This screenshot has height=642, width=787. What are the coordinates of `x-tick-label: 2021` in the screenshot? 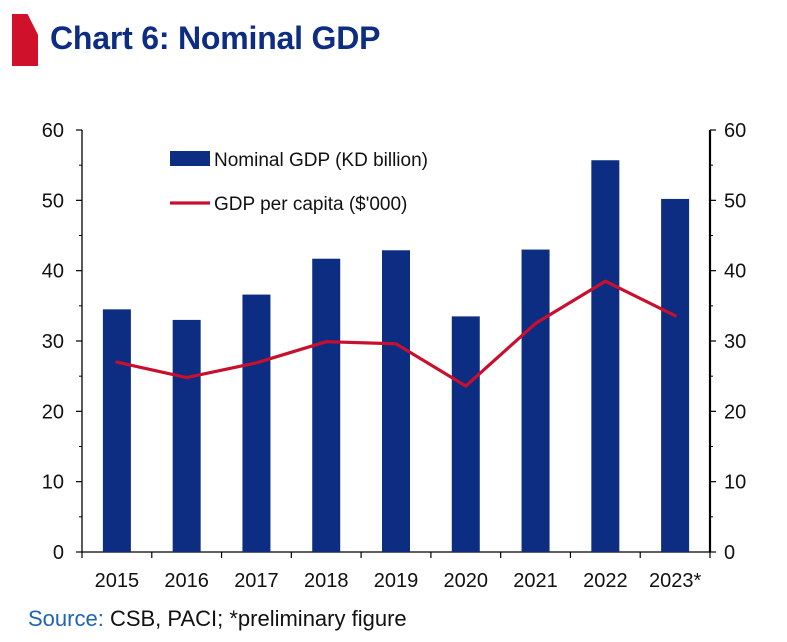 It's located at (535, 581).